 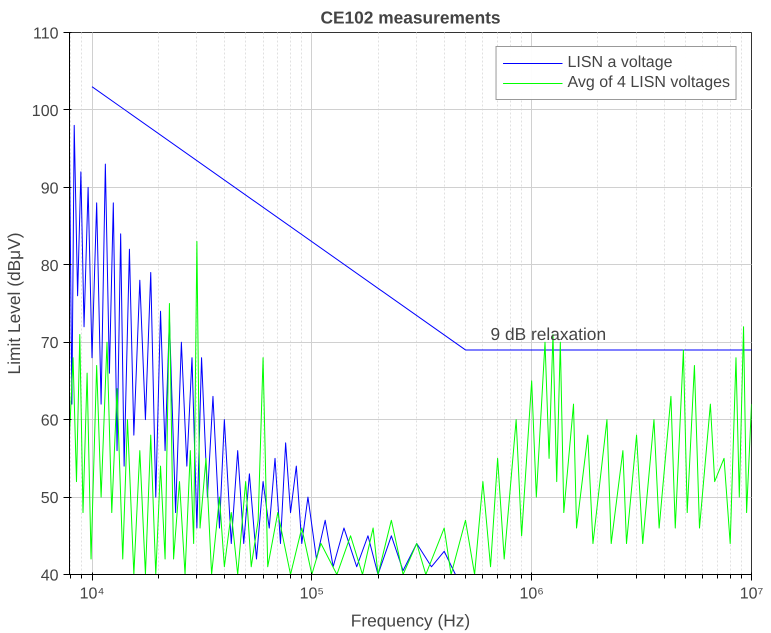 I want to click on y-tick-label: 70, so click(x=49, y=343).